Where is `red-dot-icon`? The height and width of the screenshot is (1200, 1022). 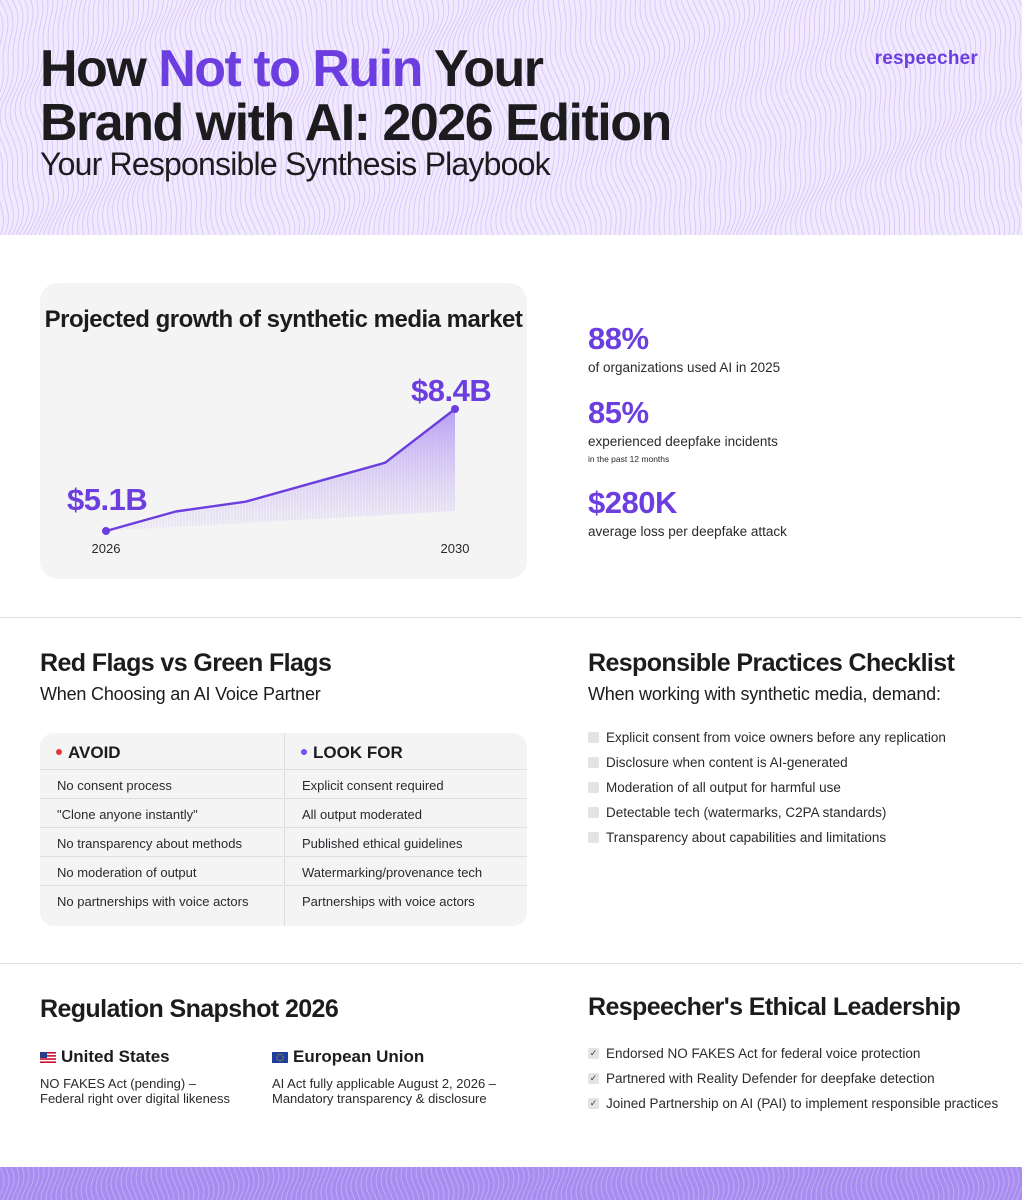
red-dot-icon is located at coordinates (59, 751).